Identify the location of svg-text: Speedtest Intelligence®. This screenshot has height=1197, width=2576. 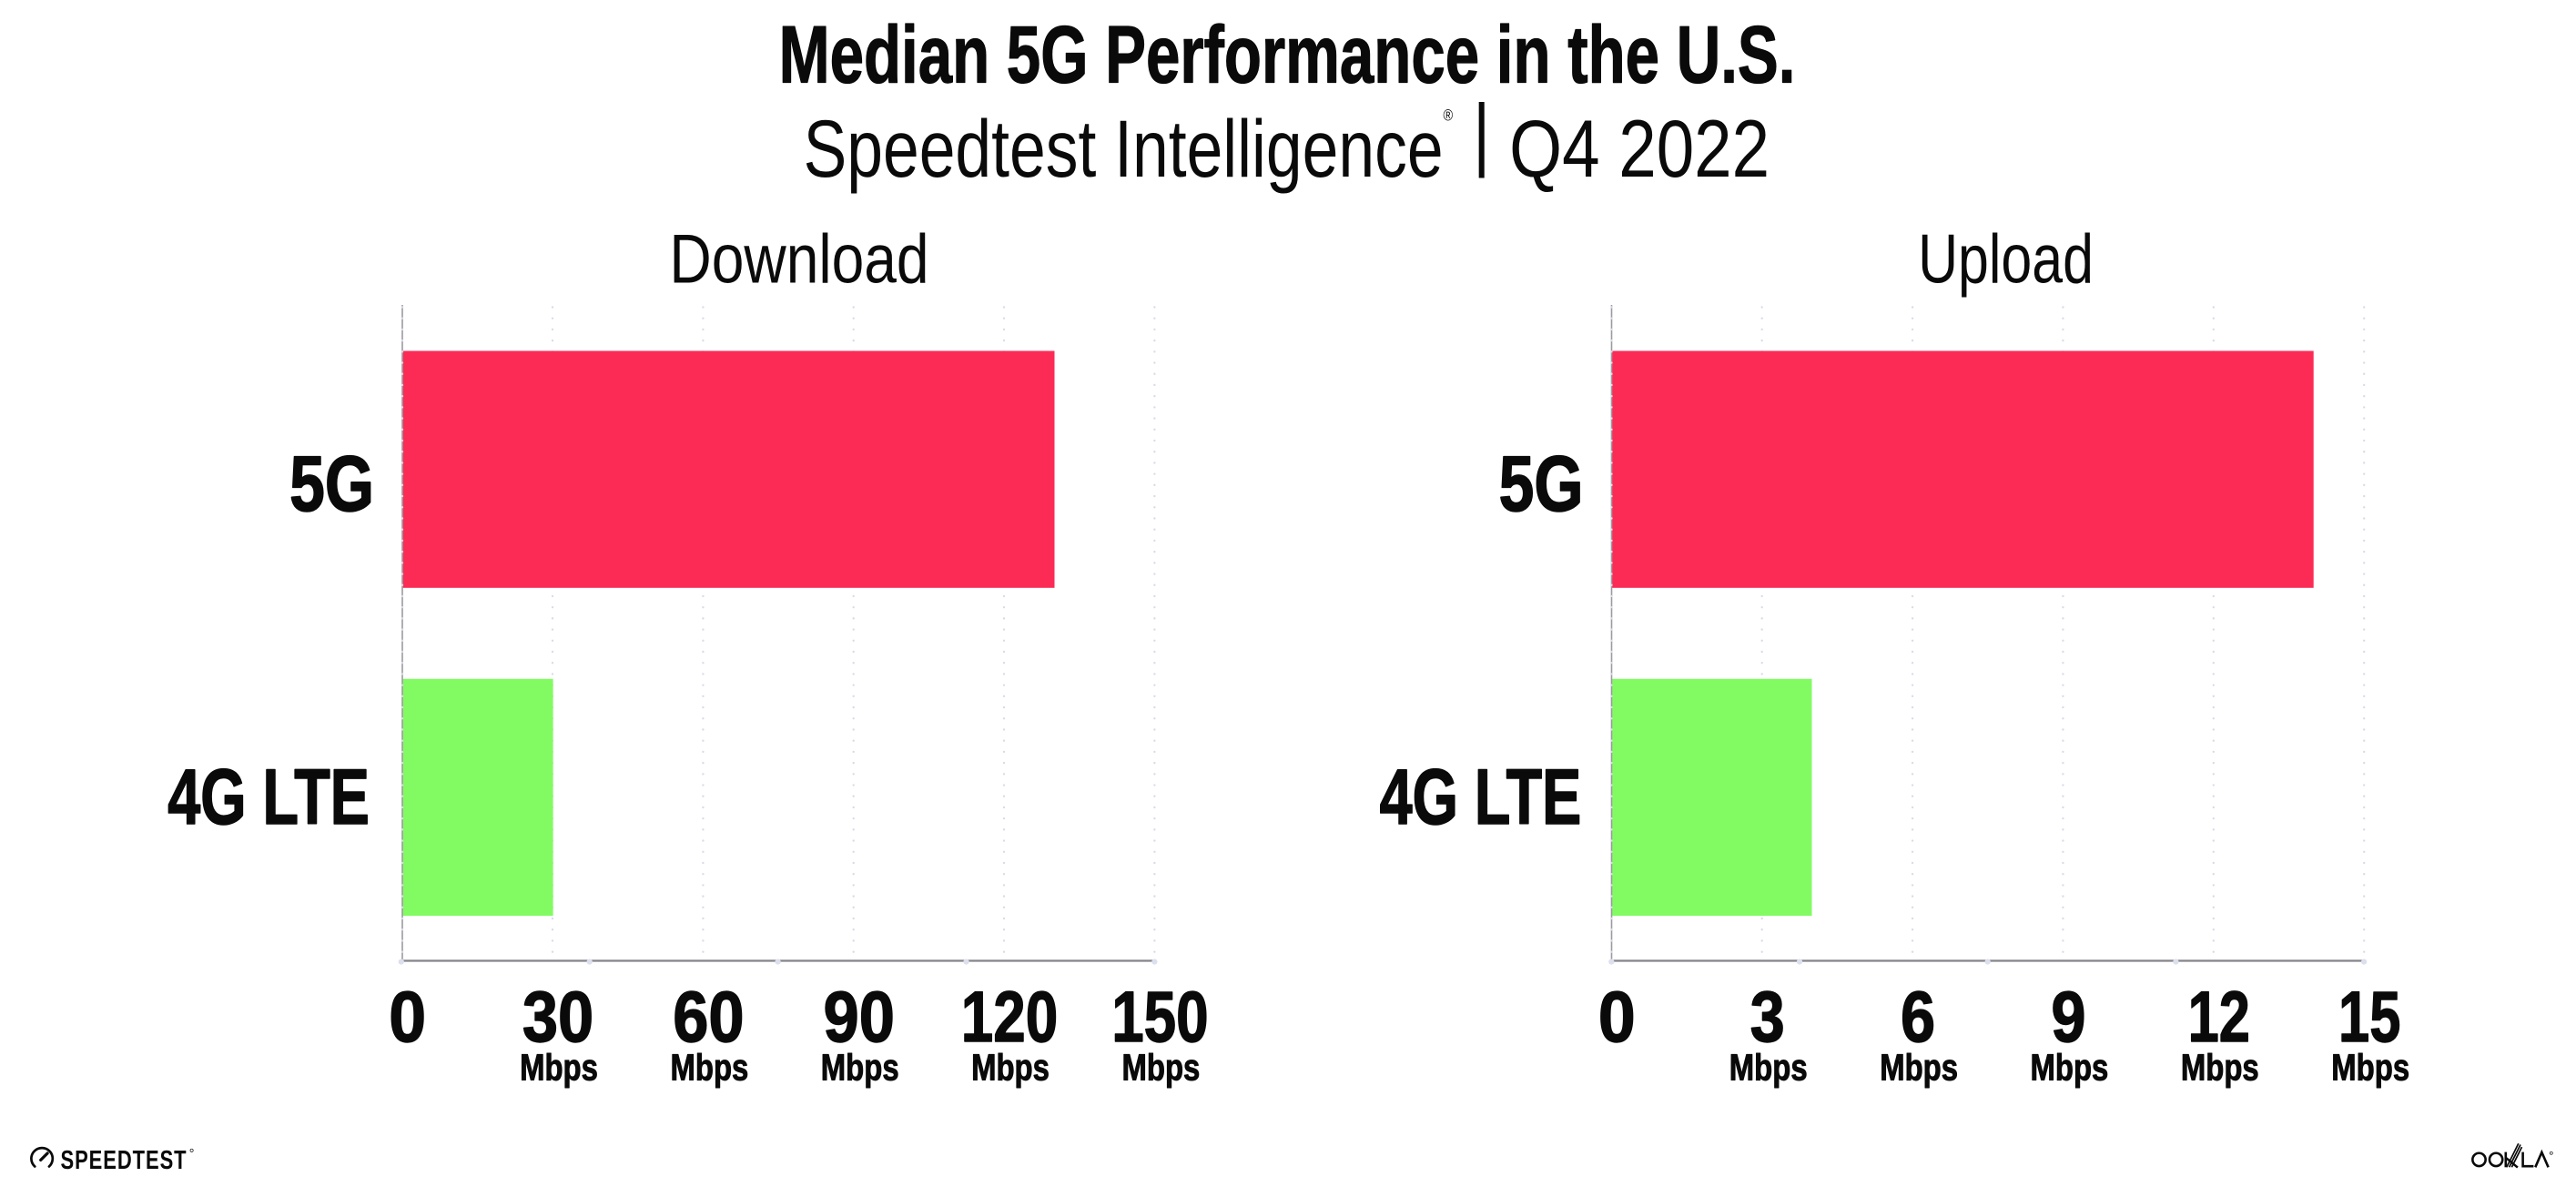
(1129, 149).